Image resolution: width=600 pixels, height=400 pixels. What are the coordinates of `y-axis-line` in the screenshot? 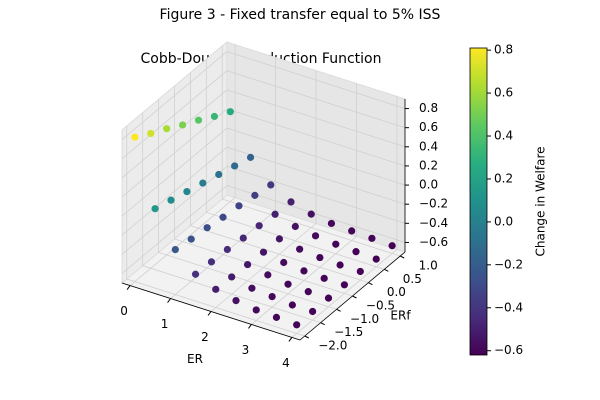 It's located at (352, 296).